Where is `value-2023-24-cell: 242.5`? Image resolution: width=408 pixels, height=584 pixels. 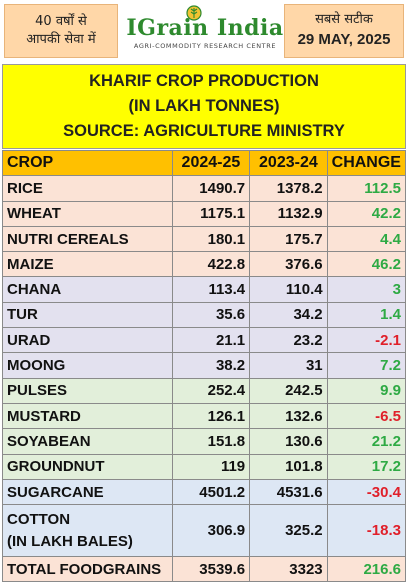
value-2023-24-cell: 242.5 is located at coordinates (288, 390).